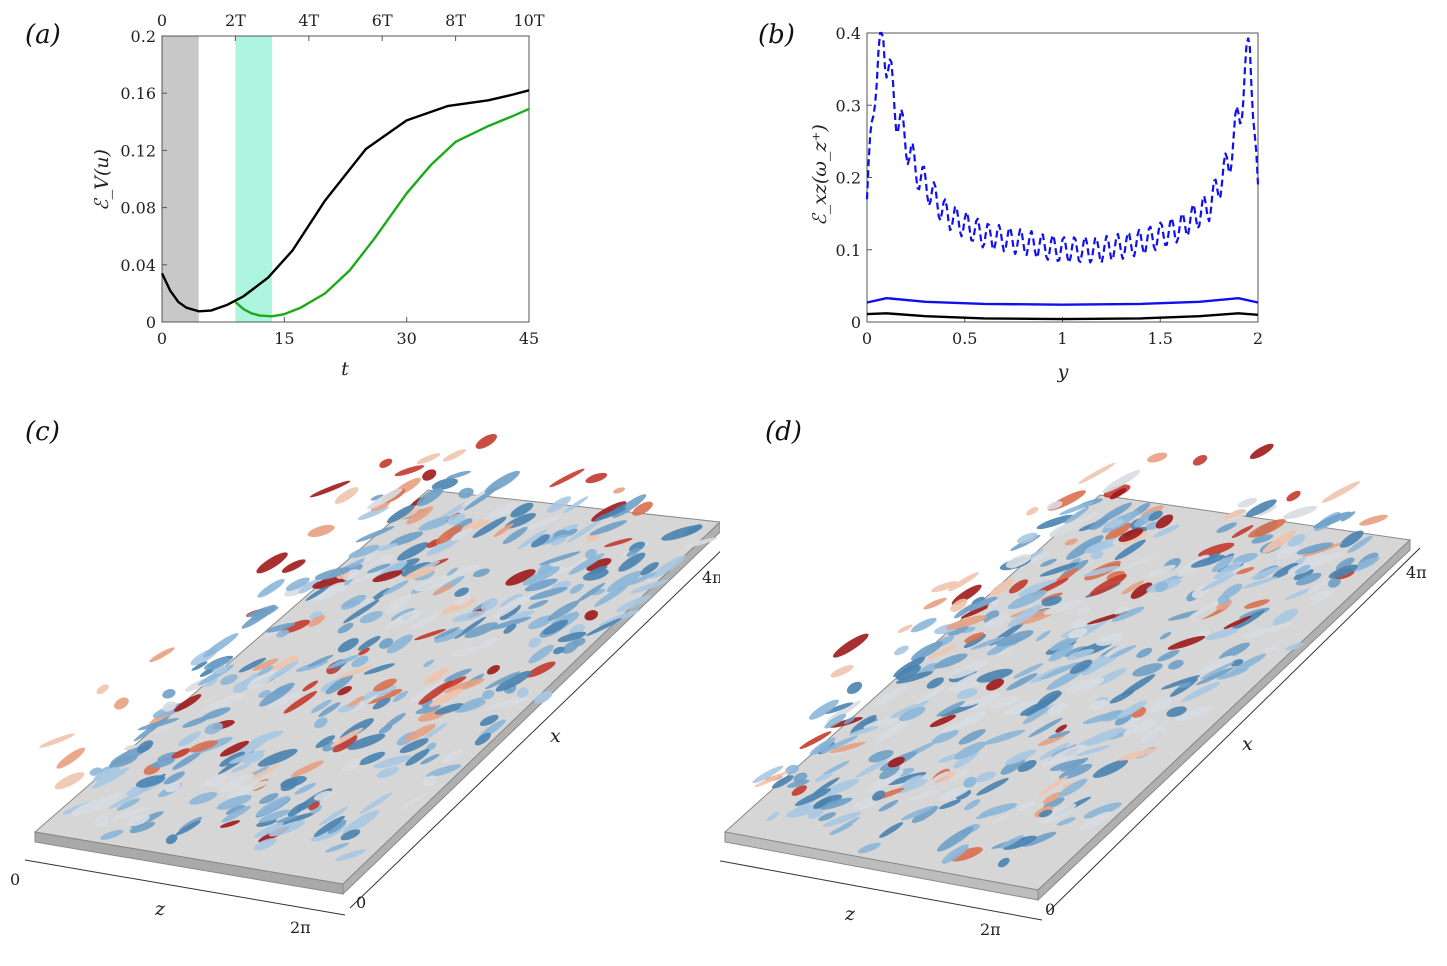  I want to click on scene-d-x-label: x, so click(1247, 744).